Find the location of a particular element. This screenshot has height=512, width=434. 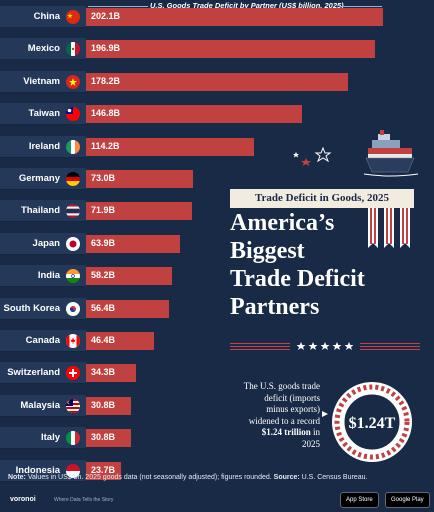

bar: 196.9B is located at coordinates (231, 49).